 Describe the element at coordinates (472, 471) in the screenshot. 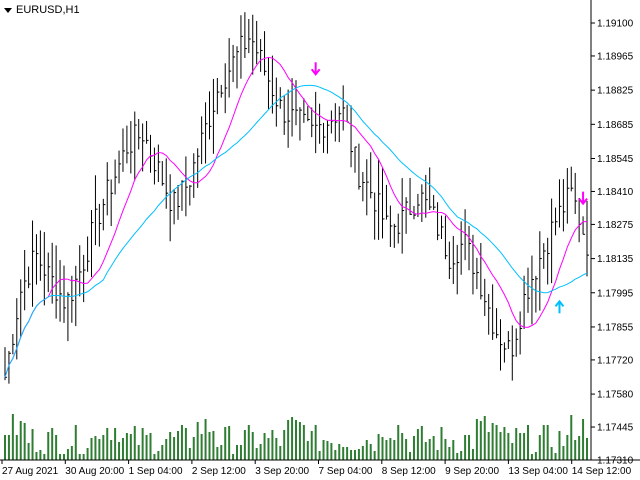

I see `time-tick-label: 9 Sep 20:00` at that location.